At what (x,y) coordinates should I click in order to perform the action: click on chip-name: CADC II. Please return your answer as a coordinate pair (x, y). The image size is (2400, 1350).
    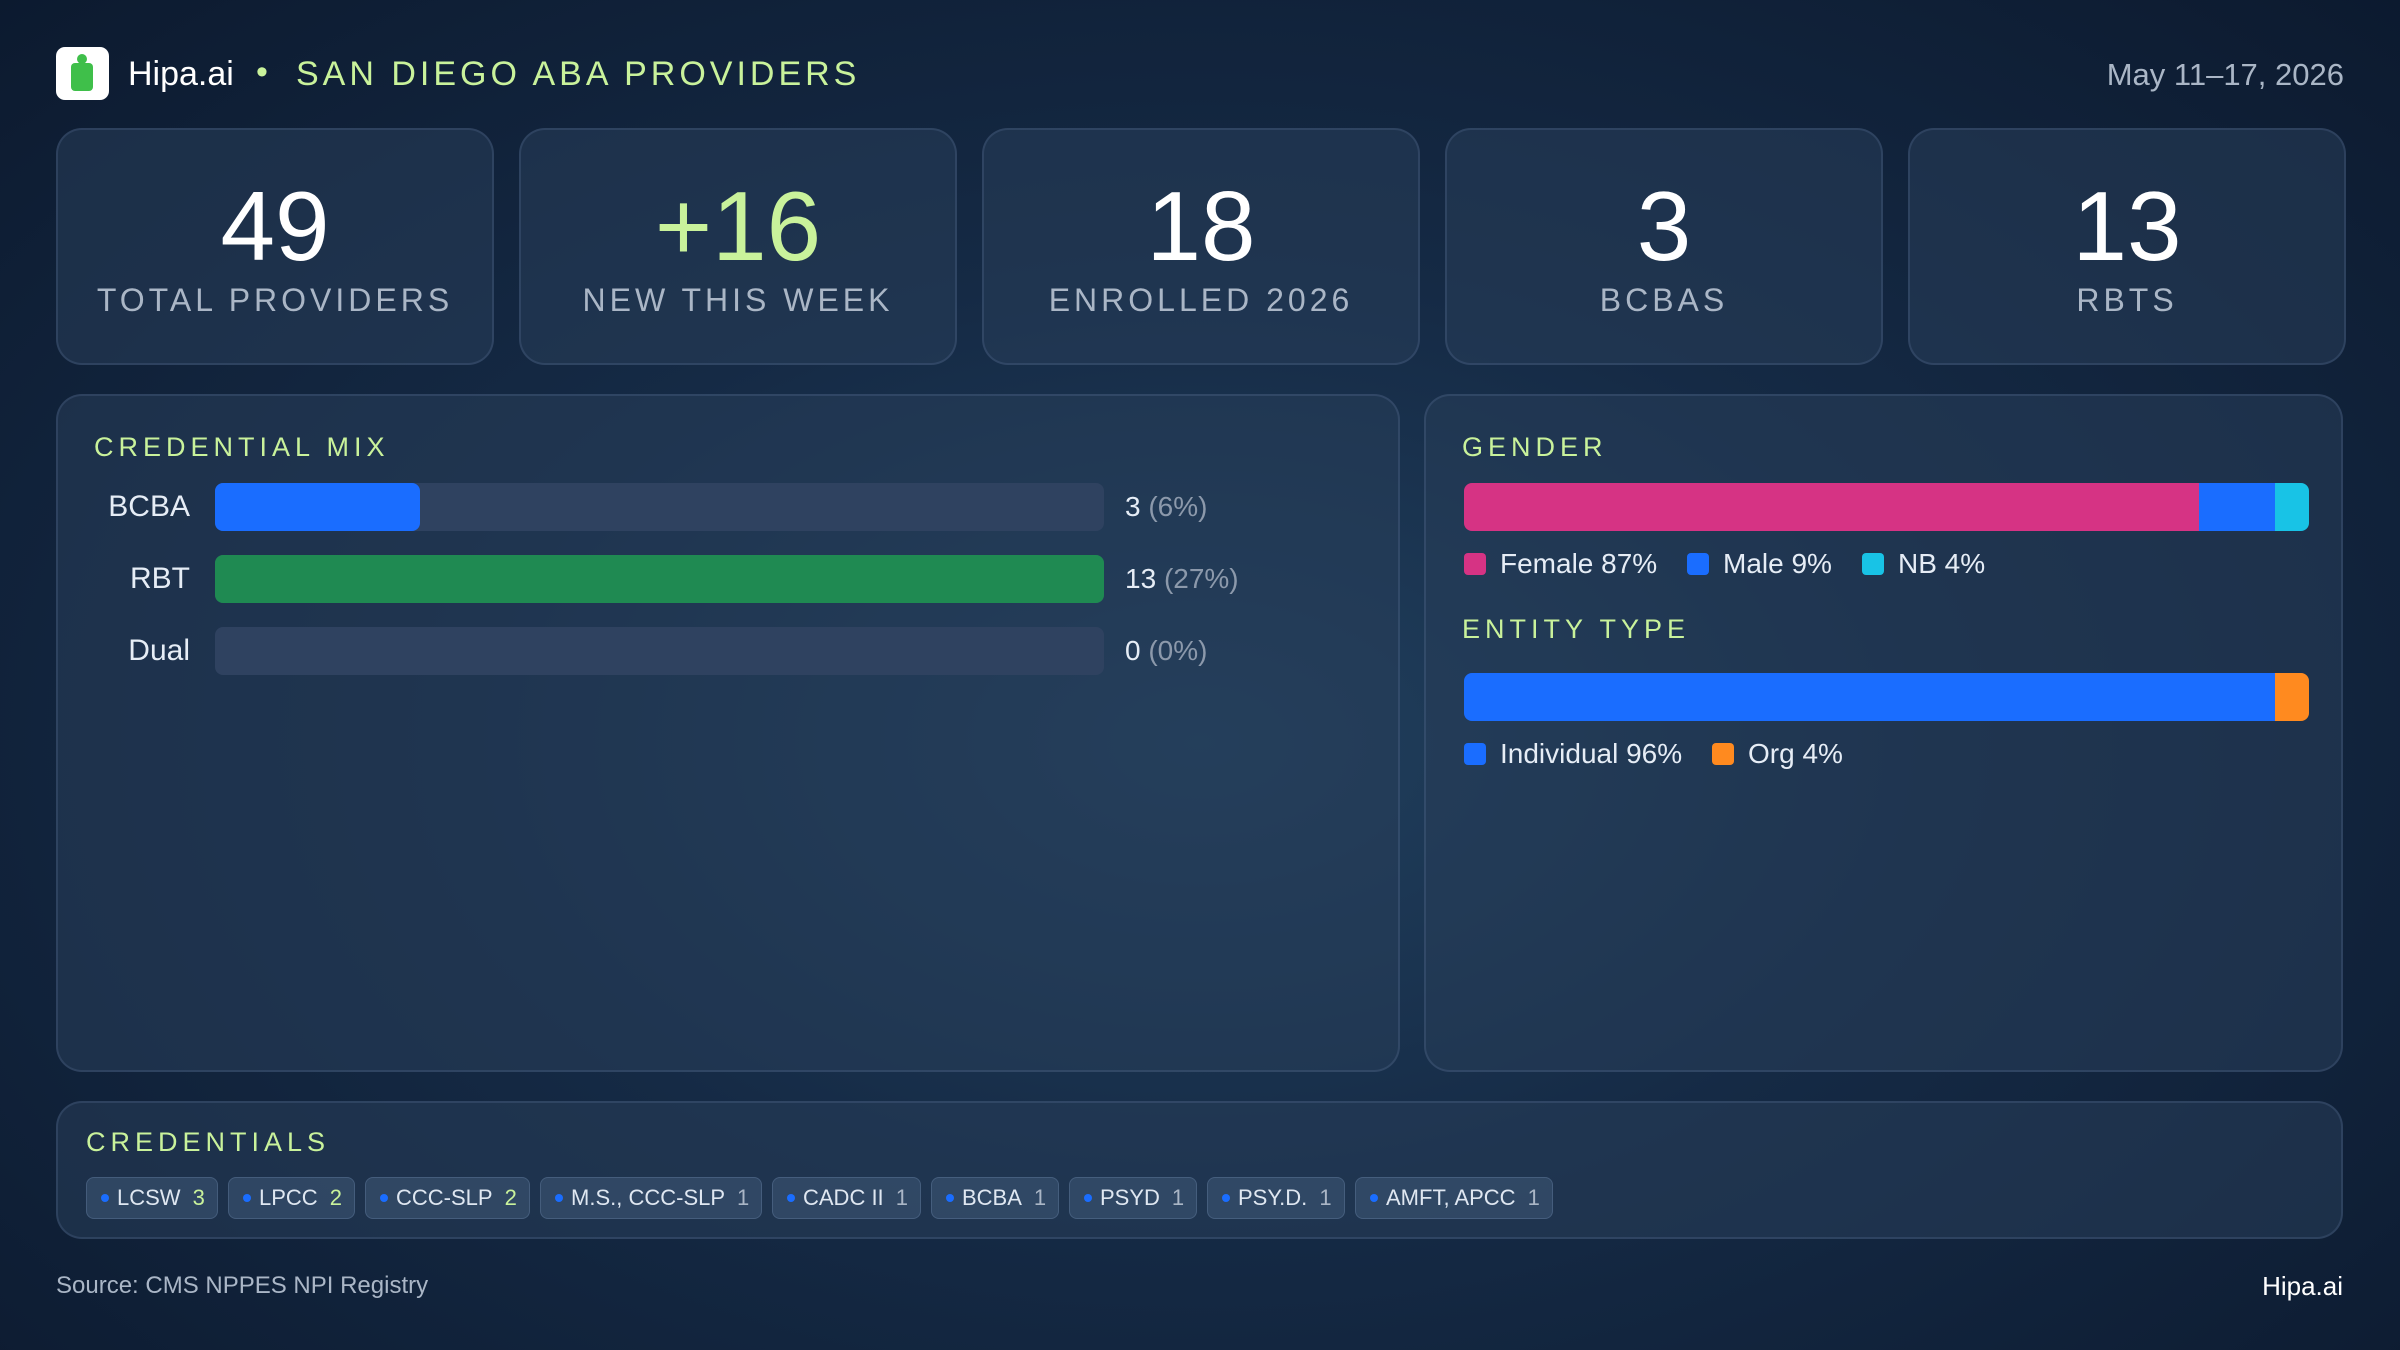
    Looking at the image, I should click on (843, 1197).